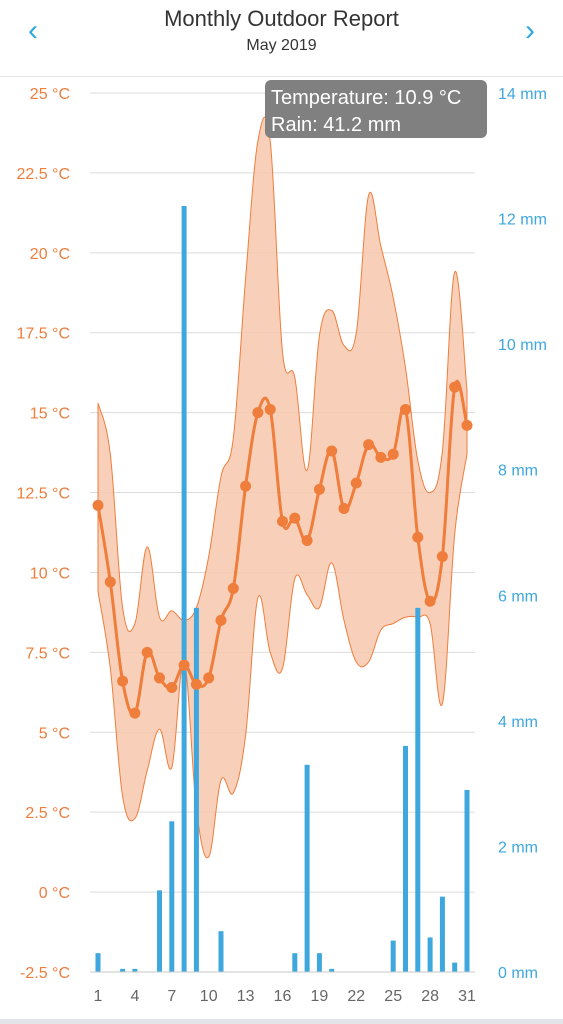 This screenshot has width=563, height=1024. What do you see at coordinates (171, 996) in the screenshot?
I see `x-axis-tick-label: 7` at bounding box center [171, 996].